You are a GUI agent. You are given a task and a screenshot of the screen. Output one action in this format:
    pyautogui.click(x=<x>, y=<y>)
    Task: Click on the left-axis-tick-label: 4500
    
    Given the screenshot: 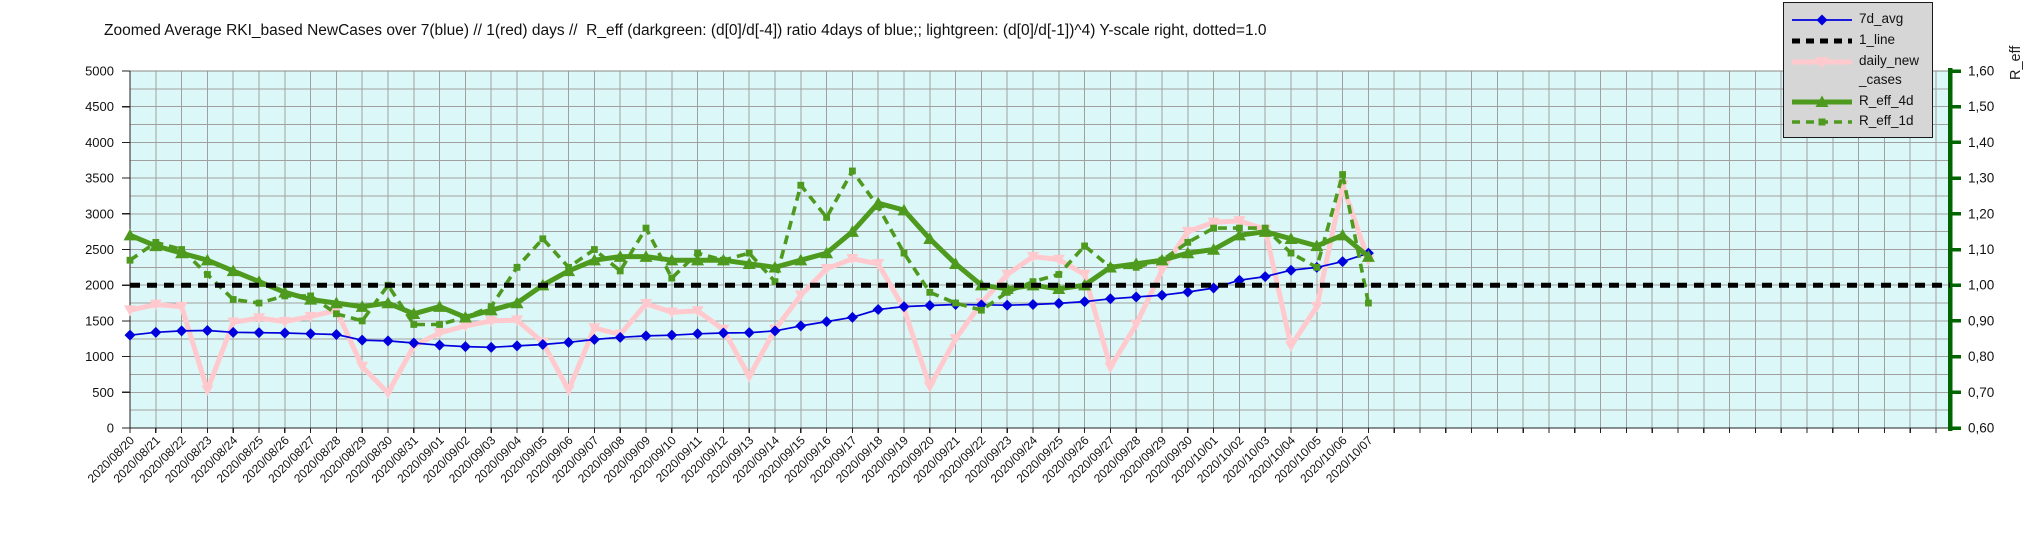 What is the action you would take?
    pyautogui.click(x=99, y=106)
    